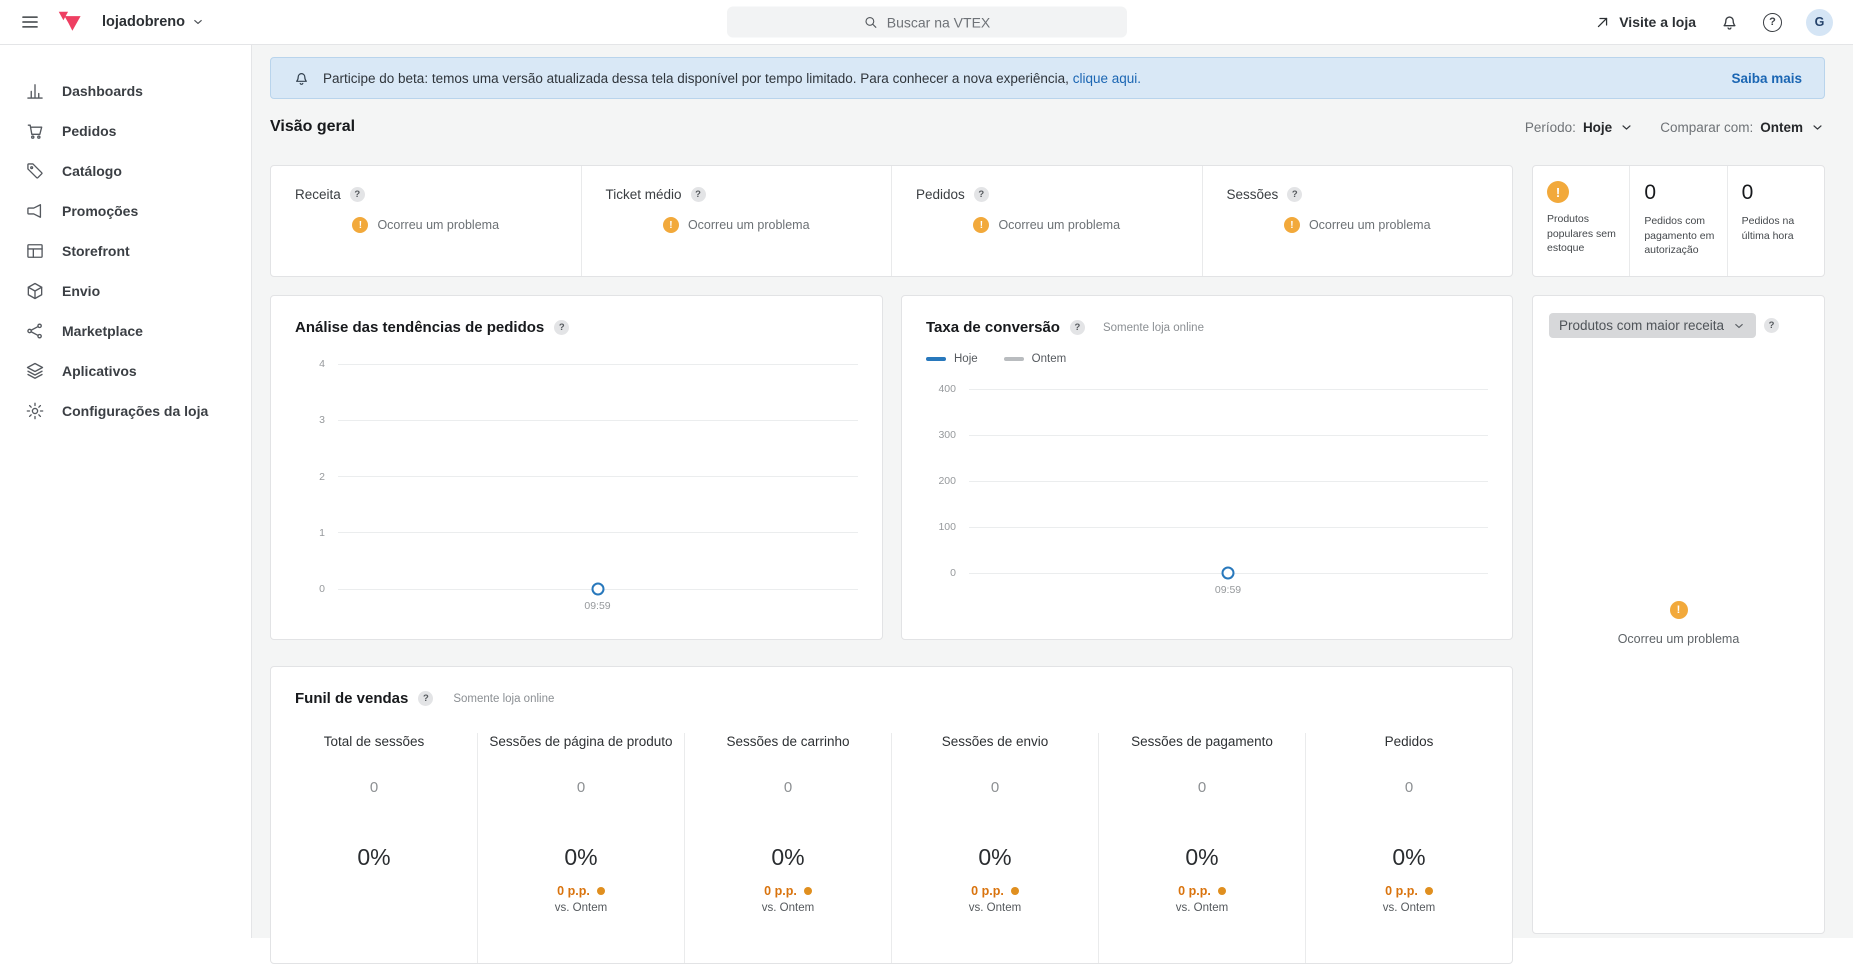  I want to click on legend-item-hoje: Hoje, so click(952, 359).